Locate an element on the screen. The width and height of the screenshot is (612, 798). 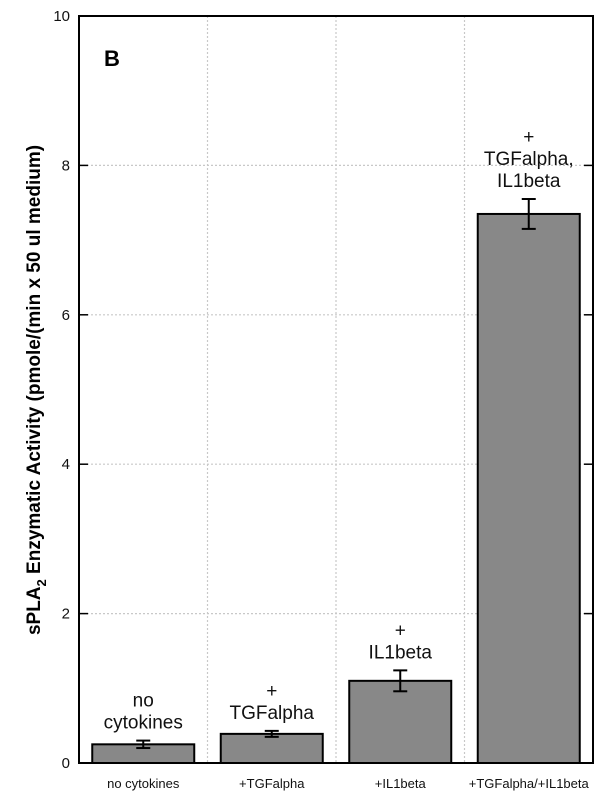
x-category-label: +IL1beta is located at coordinates (401, 783).